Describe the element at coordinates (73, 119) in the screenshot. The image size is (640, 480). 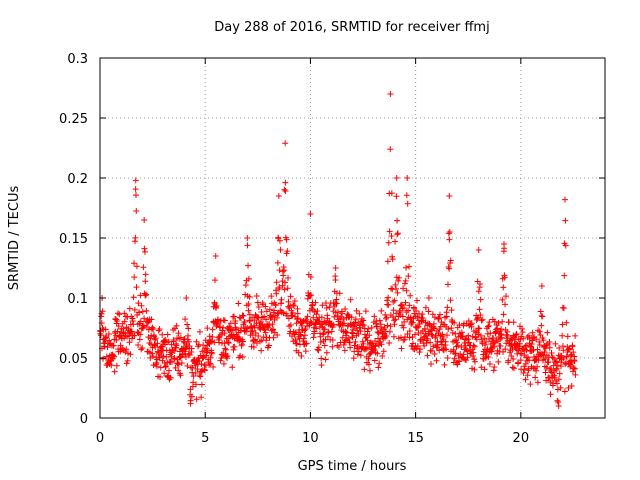
I see `y-tick-label: 0.25` at that location.